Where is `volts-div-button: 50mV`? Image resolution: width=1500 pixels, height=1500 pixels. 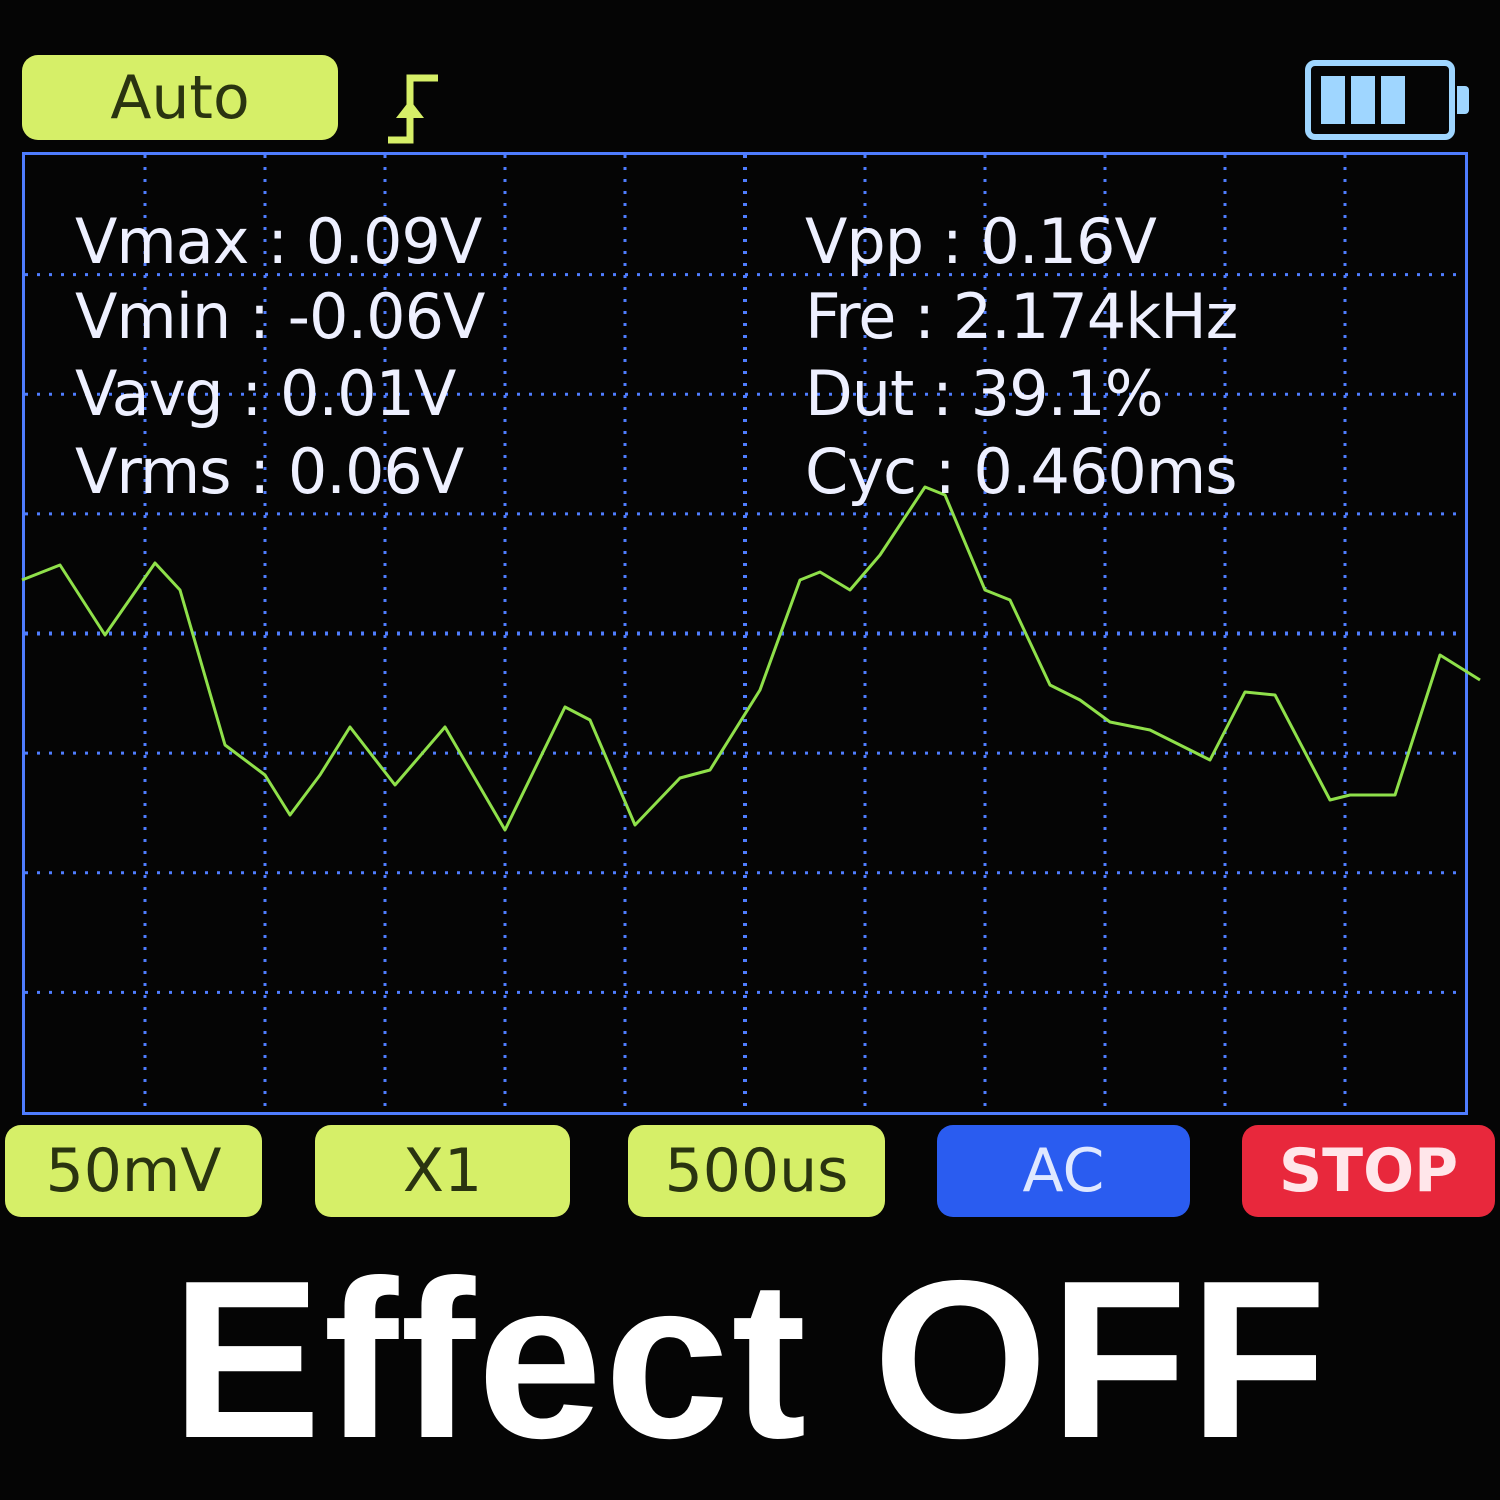
volts-div-button: 50mV is located at coordinates (133, 1171).